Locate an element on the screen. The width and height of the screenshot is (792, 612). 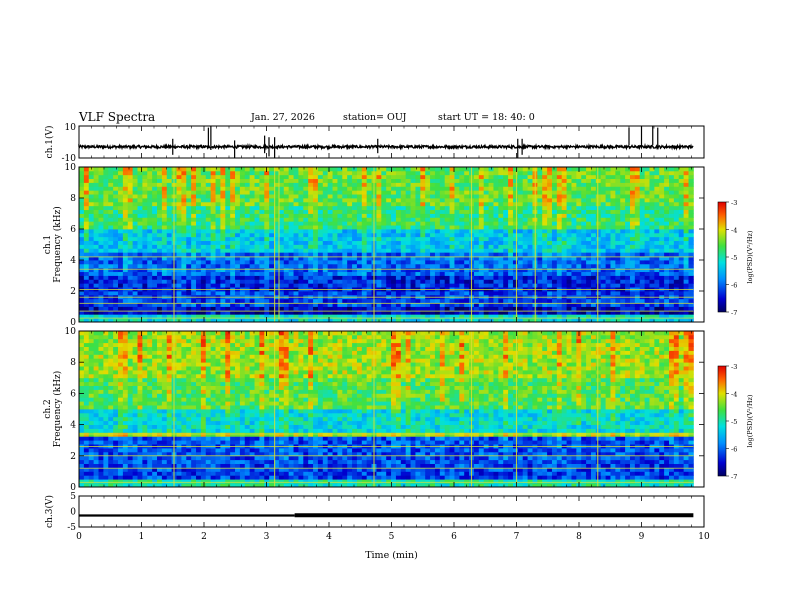
y-tick-label: -10 is located at coordinates (69, 159).